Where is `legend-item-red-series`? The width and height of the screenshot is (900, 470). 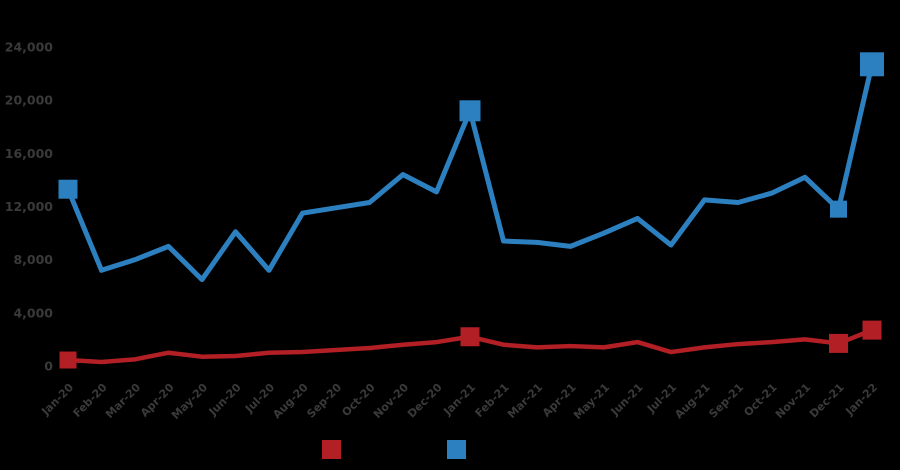 legend-item-red-series is located at coordinates (370, 449).